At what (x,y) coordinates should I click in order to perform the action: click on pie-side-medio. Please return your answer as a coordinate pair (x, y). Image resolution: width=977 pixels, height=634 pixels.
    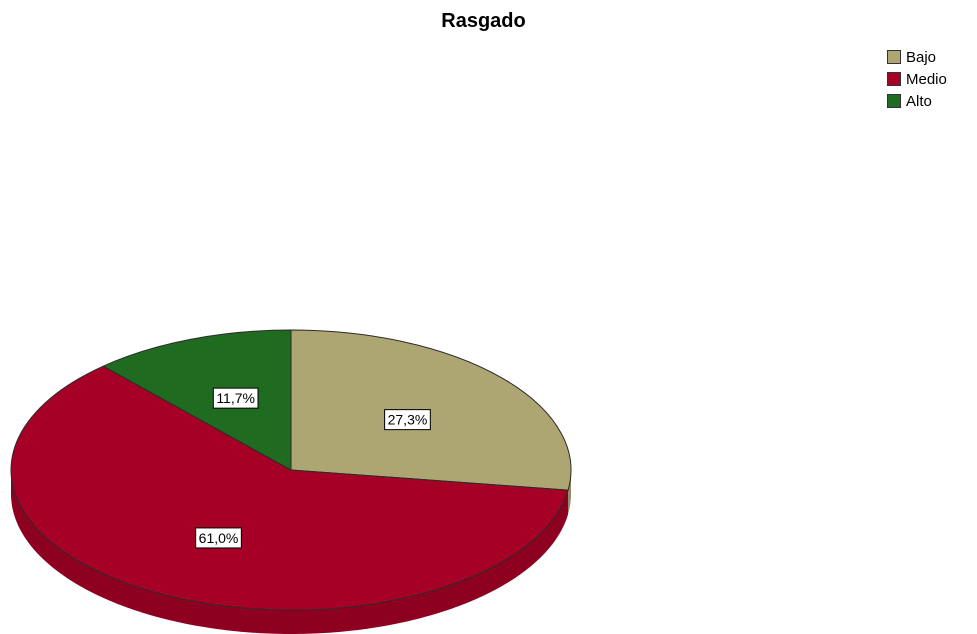
    Looking at the image, I should click on (290, 552).